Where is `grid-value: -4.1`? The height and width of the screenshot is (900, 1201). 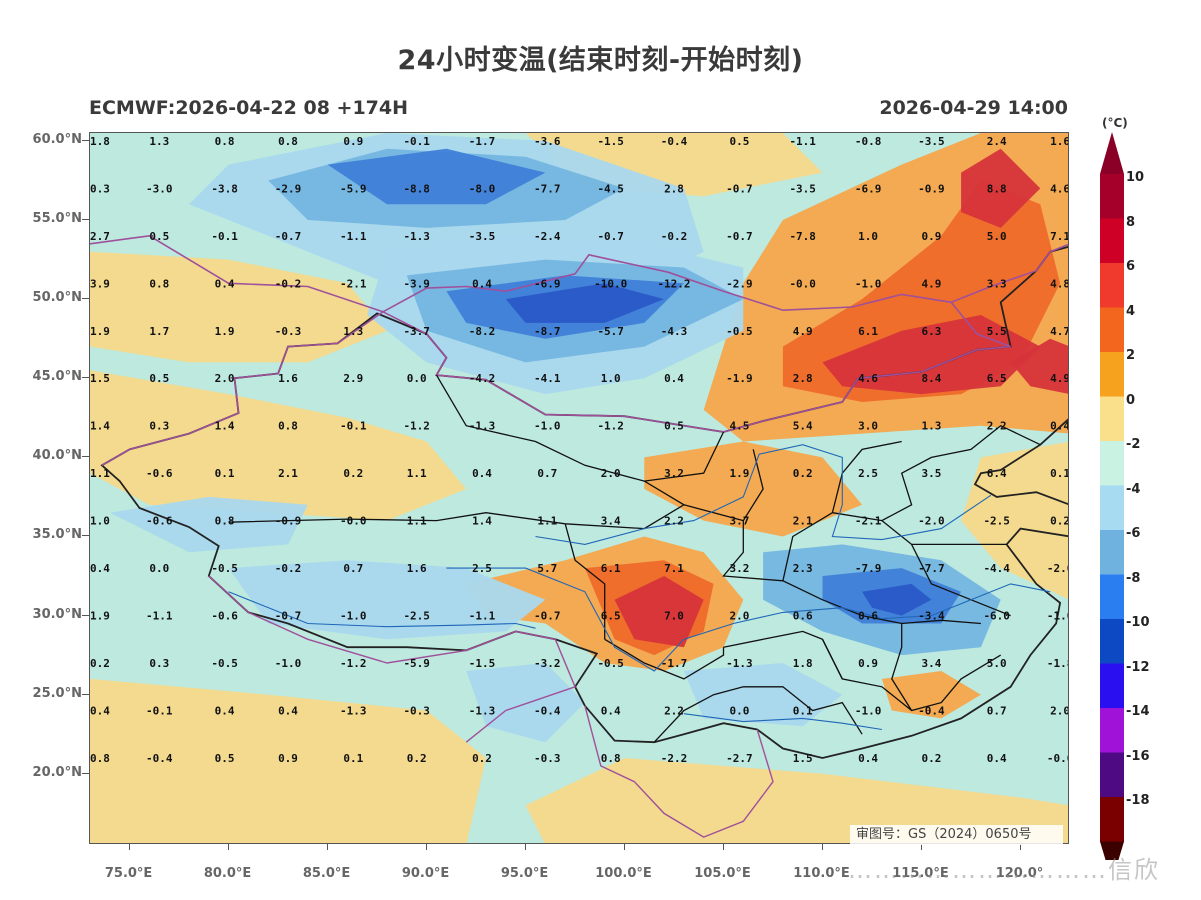
grid-value: -4.1 is located at coordinates (547, 378).